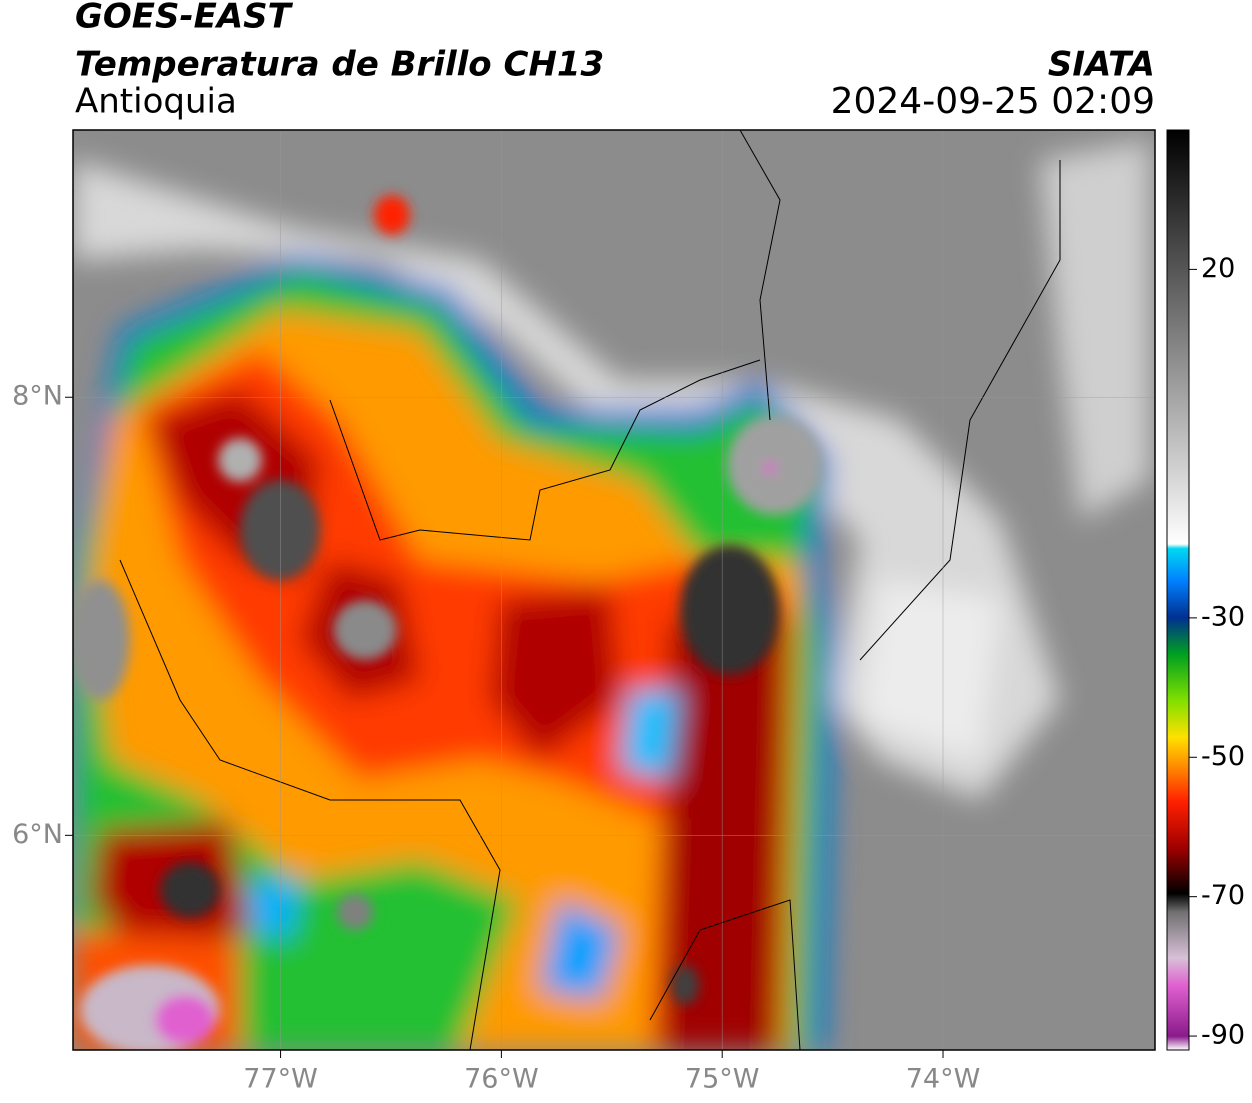  I want to click on colorbar-tick-label: -90, so click(1223, 1035).